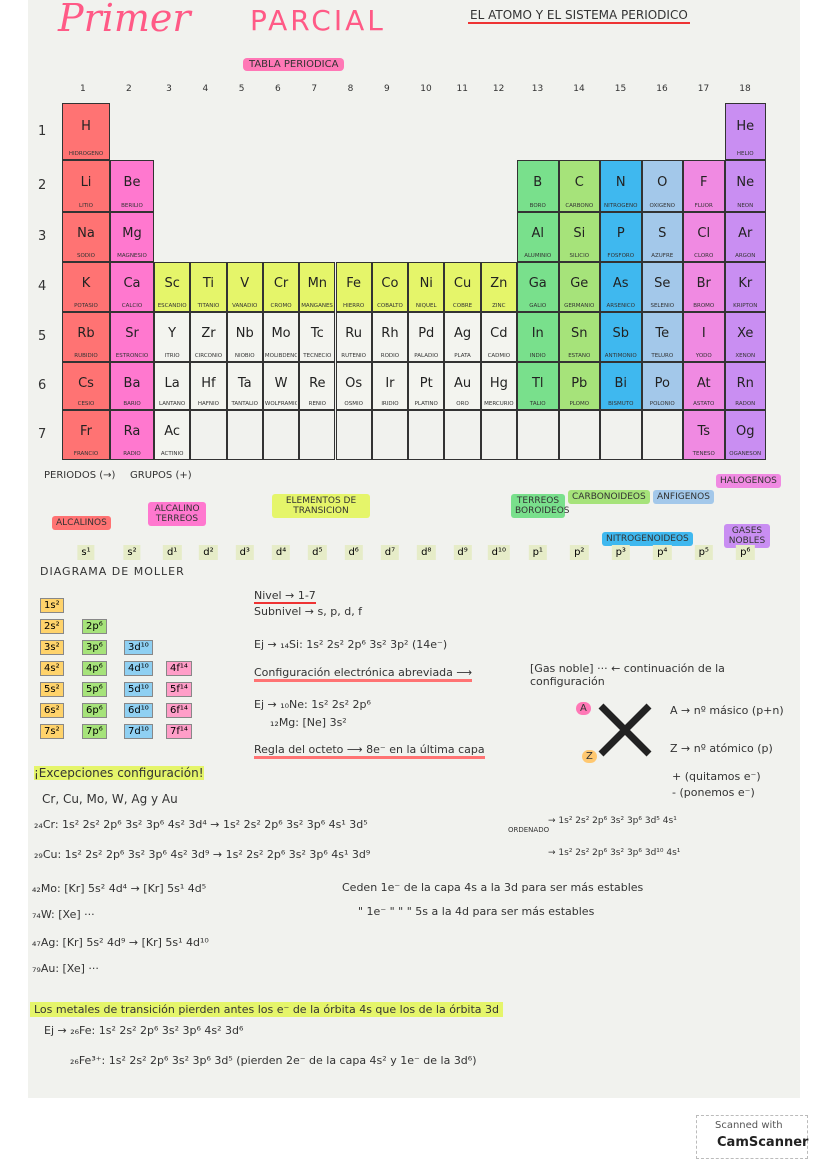 The height and width of the screenshot is (1171, 828). I want to click on element-cell: Tc TECNECIO, so click(317, 337).